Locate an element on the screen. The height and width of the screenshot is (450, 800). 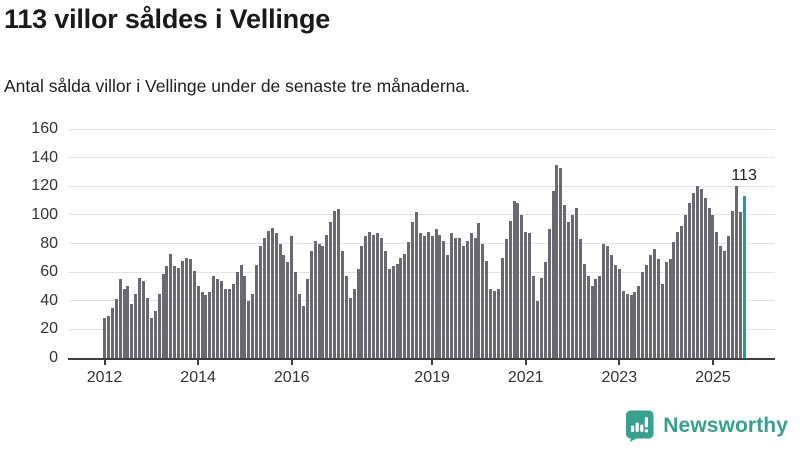
x-axis-tick-label: 2025 is located at coordinates (713, 377).